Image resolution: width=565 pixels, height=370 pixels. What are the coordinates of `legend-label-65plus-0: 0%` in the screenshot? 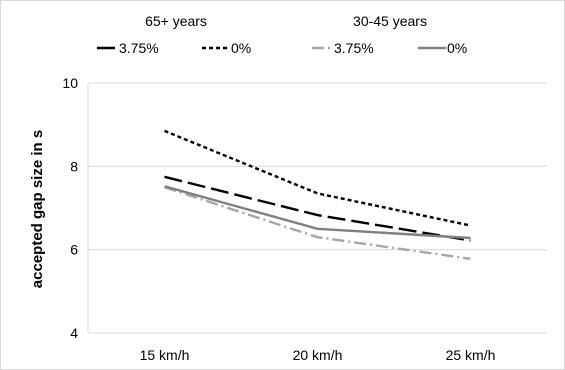 It's located at (241, 48).